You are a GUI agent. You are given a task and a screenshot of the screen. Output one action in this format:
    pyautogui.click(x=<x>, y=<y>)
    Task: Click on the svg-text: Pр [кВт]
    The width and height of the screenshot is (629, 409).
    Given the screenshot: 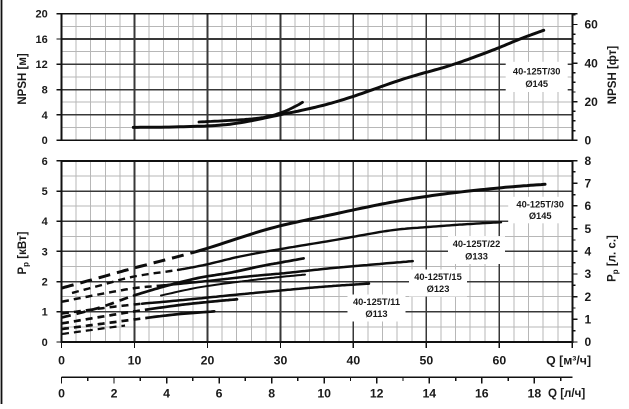 What is the action you would take?
    pyautogui.click(x=24, y=252)
    